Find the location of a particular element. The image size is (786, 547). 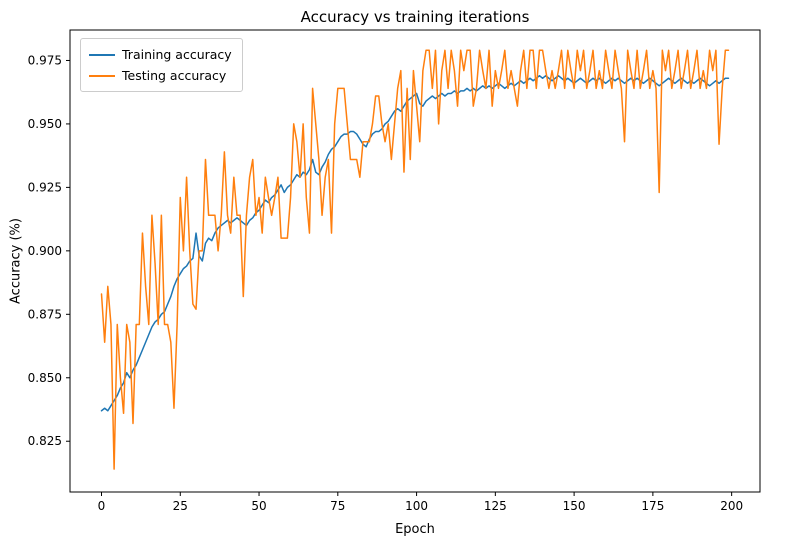

y-axis-label: Accuracy (%) is located at coordinates (16, 261).